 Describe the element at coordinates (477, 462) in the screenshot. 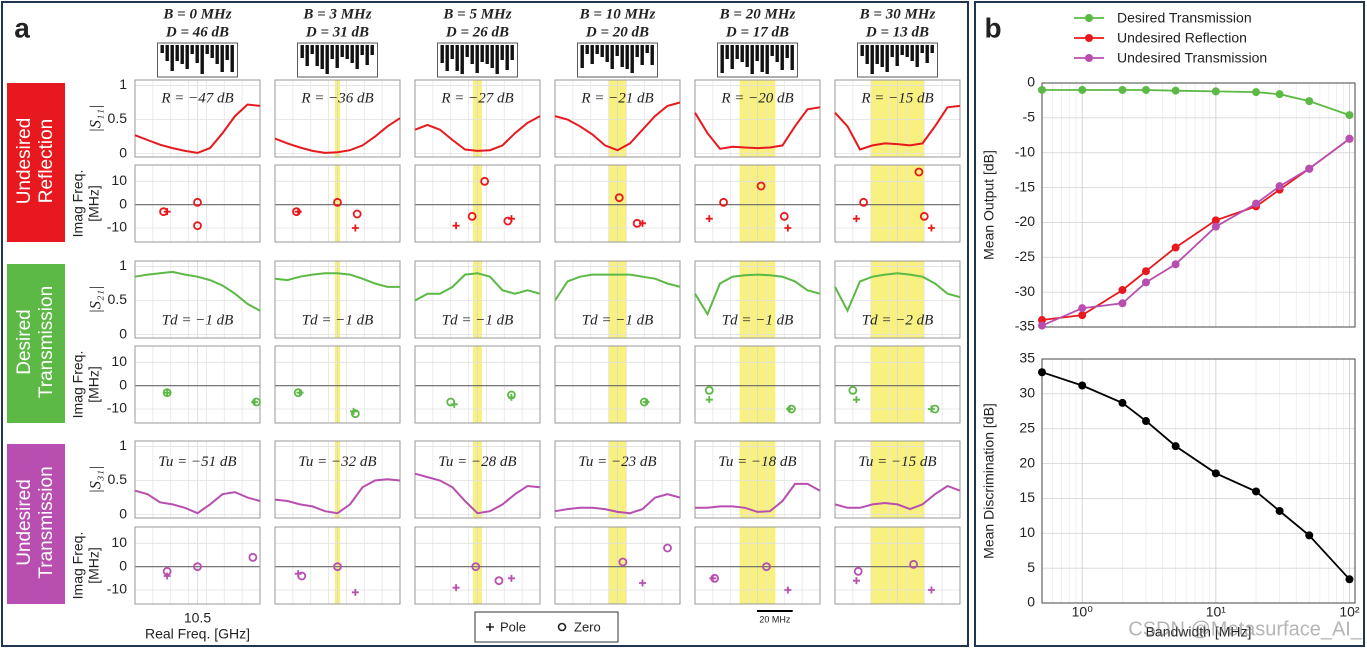

I see `metric-annotation: Tu = −28 dB` at that location.